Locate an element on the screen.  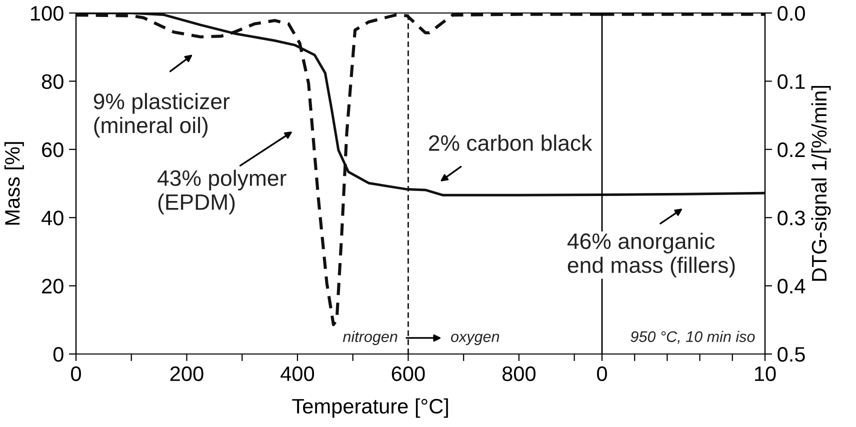
y2-axis-title: DTG-signal 1/[%/min] is located at coordinates (821, 183).